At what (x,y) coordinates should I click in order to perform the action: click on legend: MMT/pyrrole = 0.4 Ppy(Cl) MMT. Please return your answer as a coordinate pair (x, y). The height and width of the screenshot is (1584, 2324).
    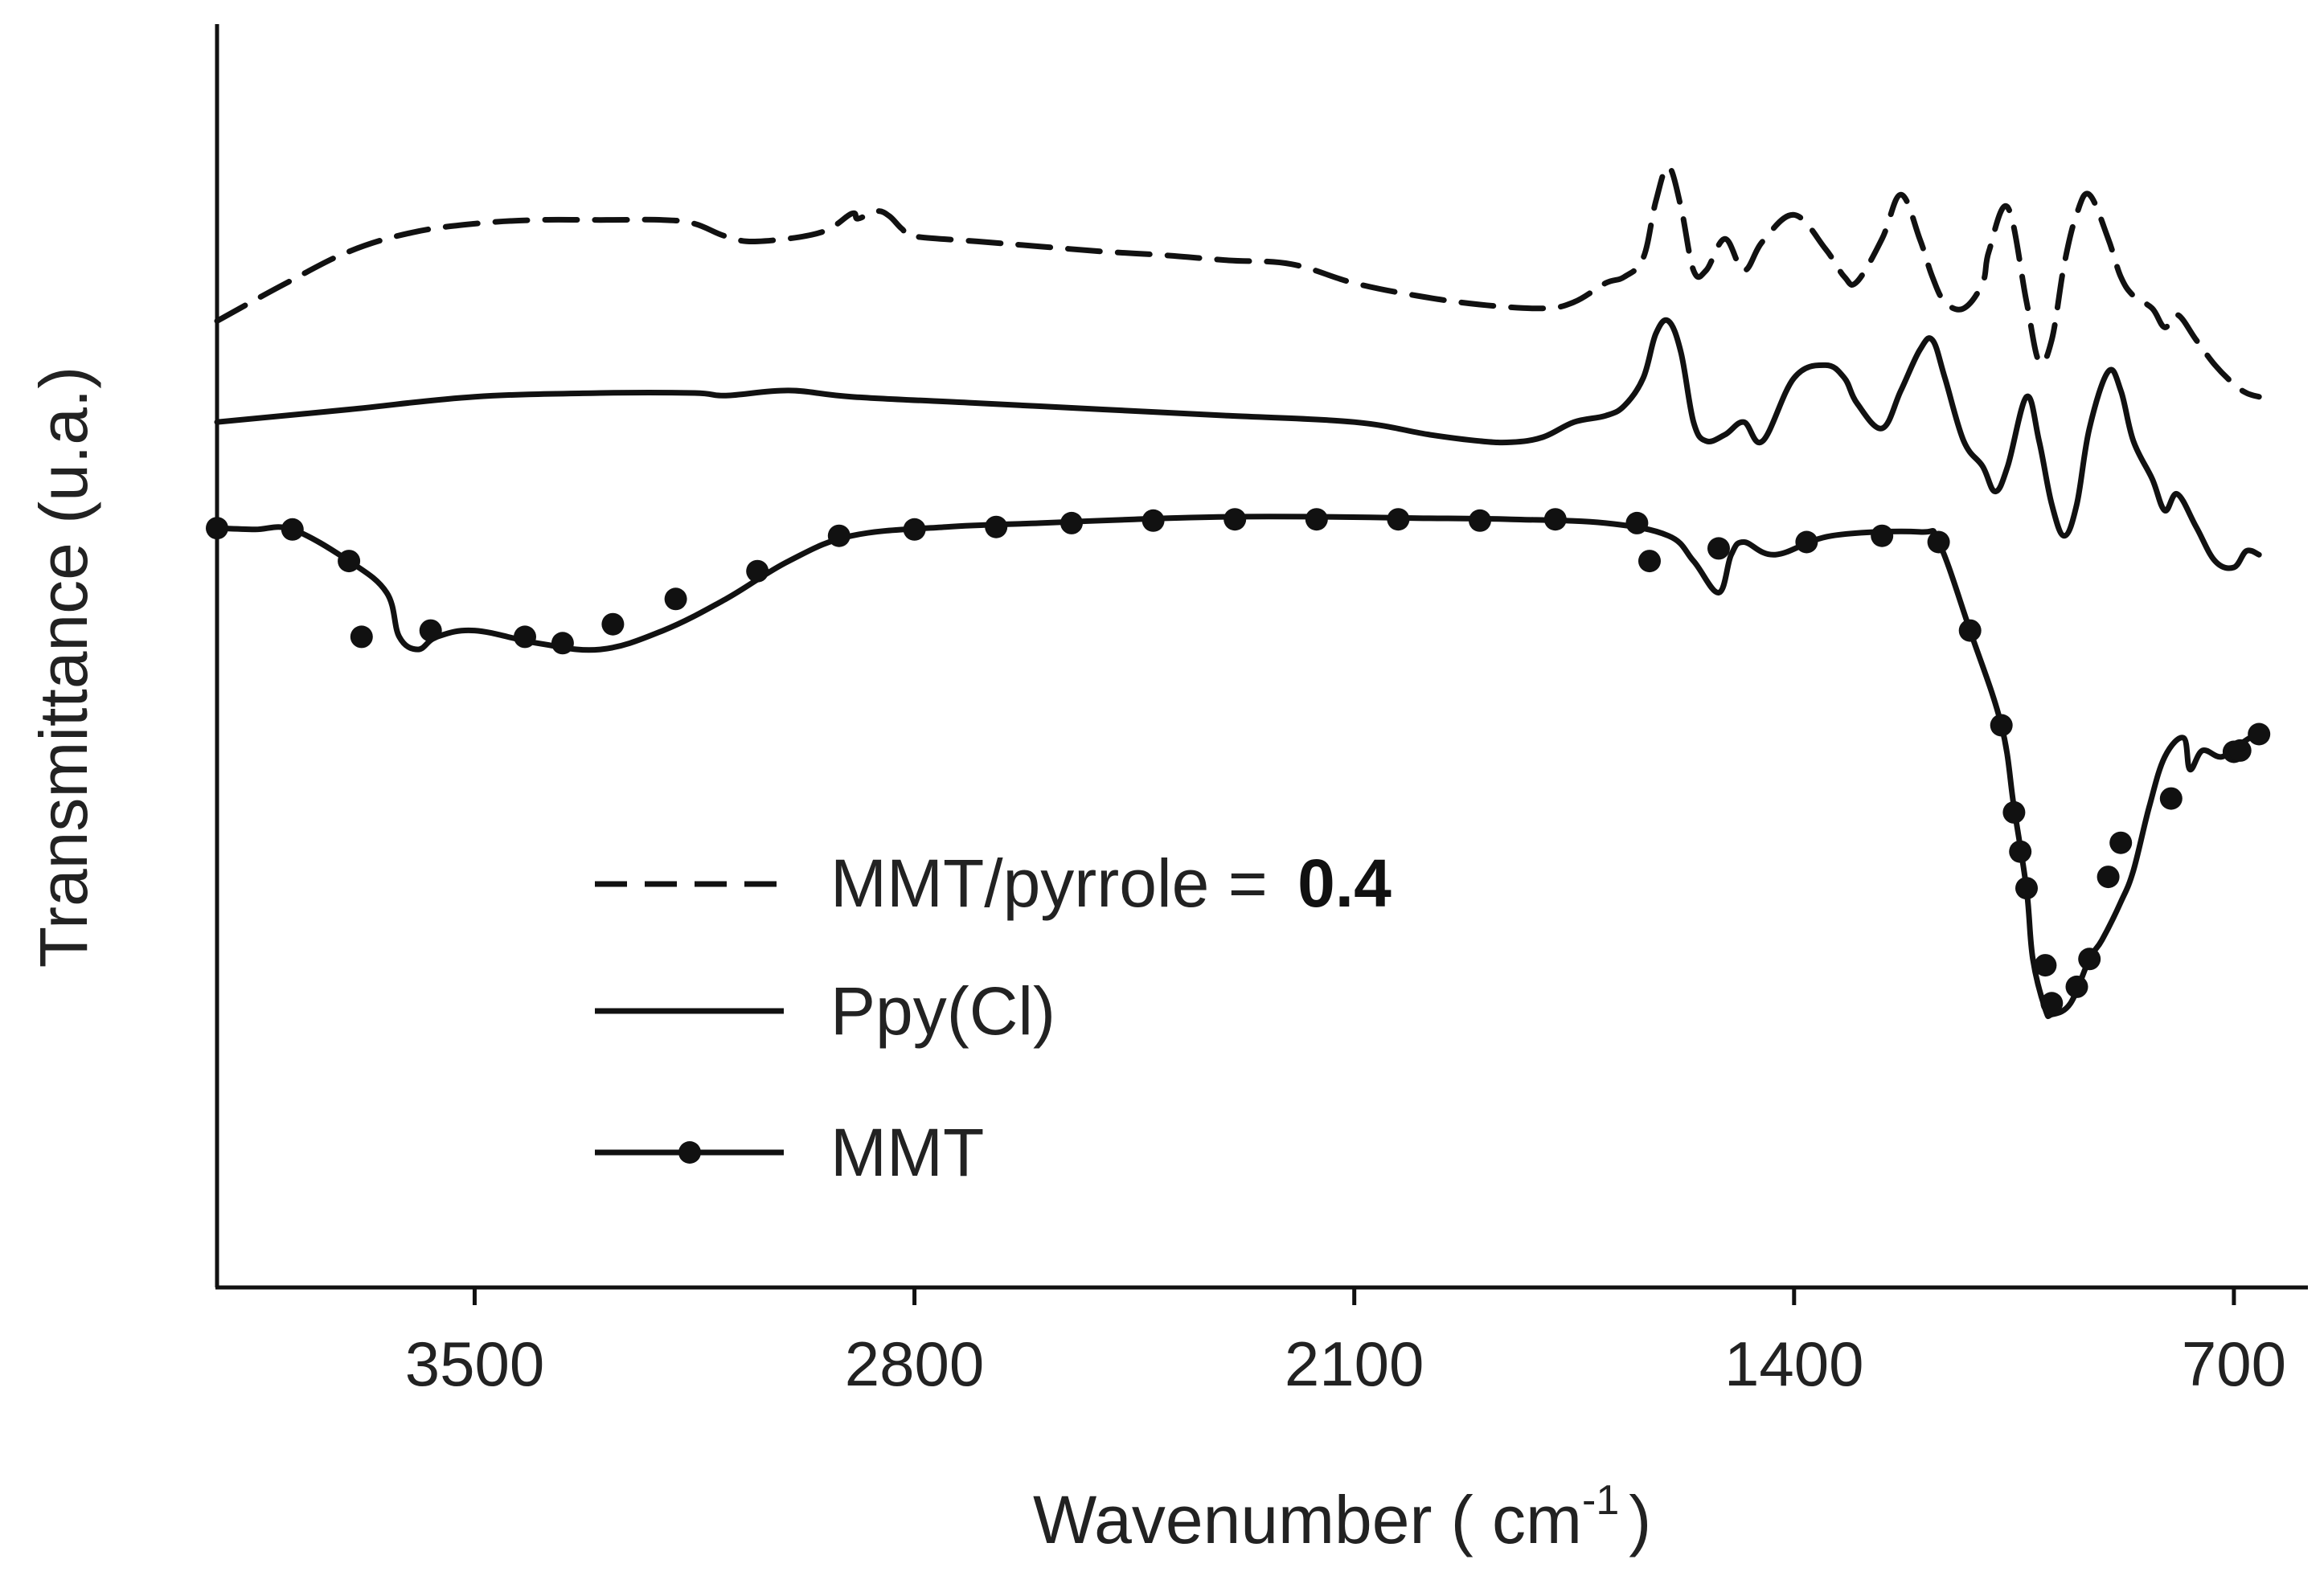
    Looking at the image, I should click on (993, 1017).